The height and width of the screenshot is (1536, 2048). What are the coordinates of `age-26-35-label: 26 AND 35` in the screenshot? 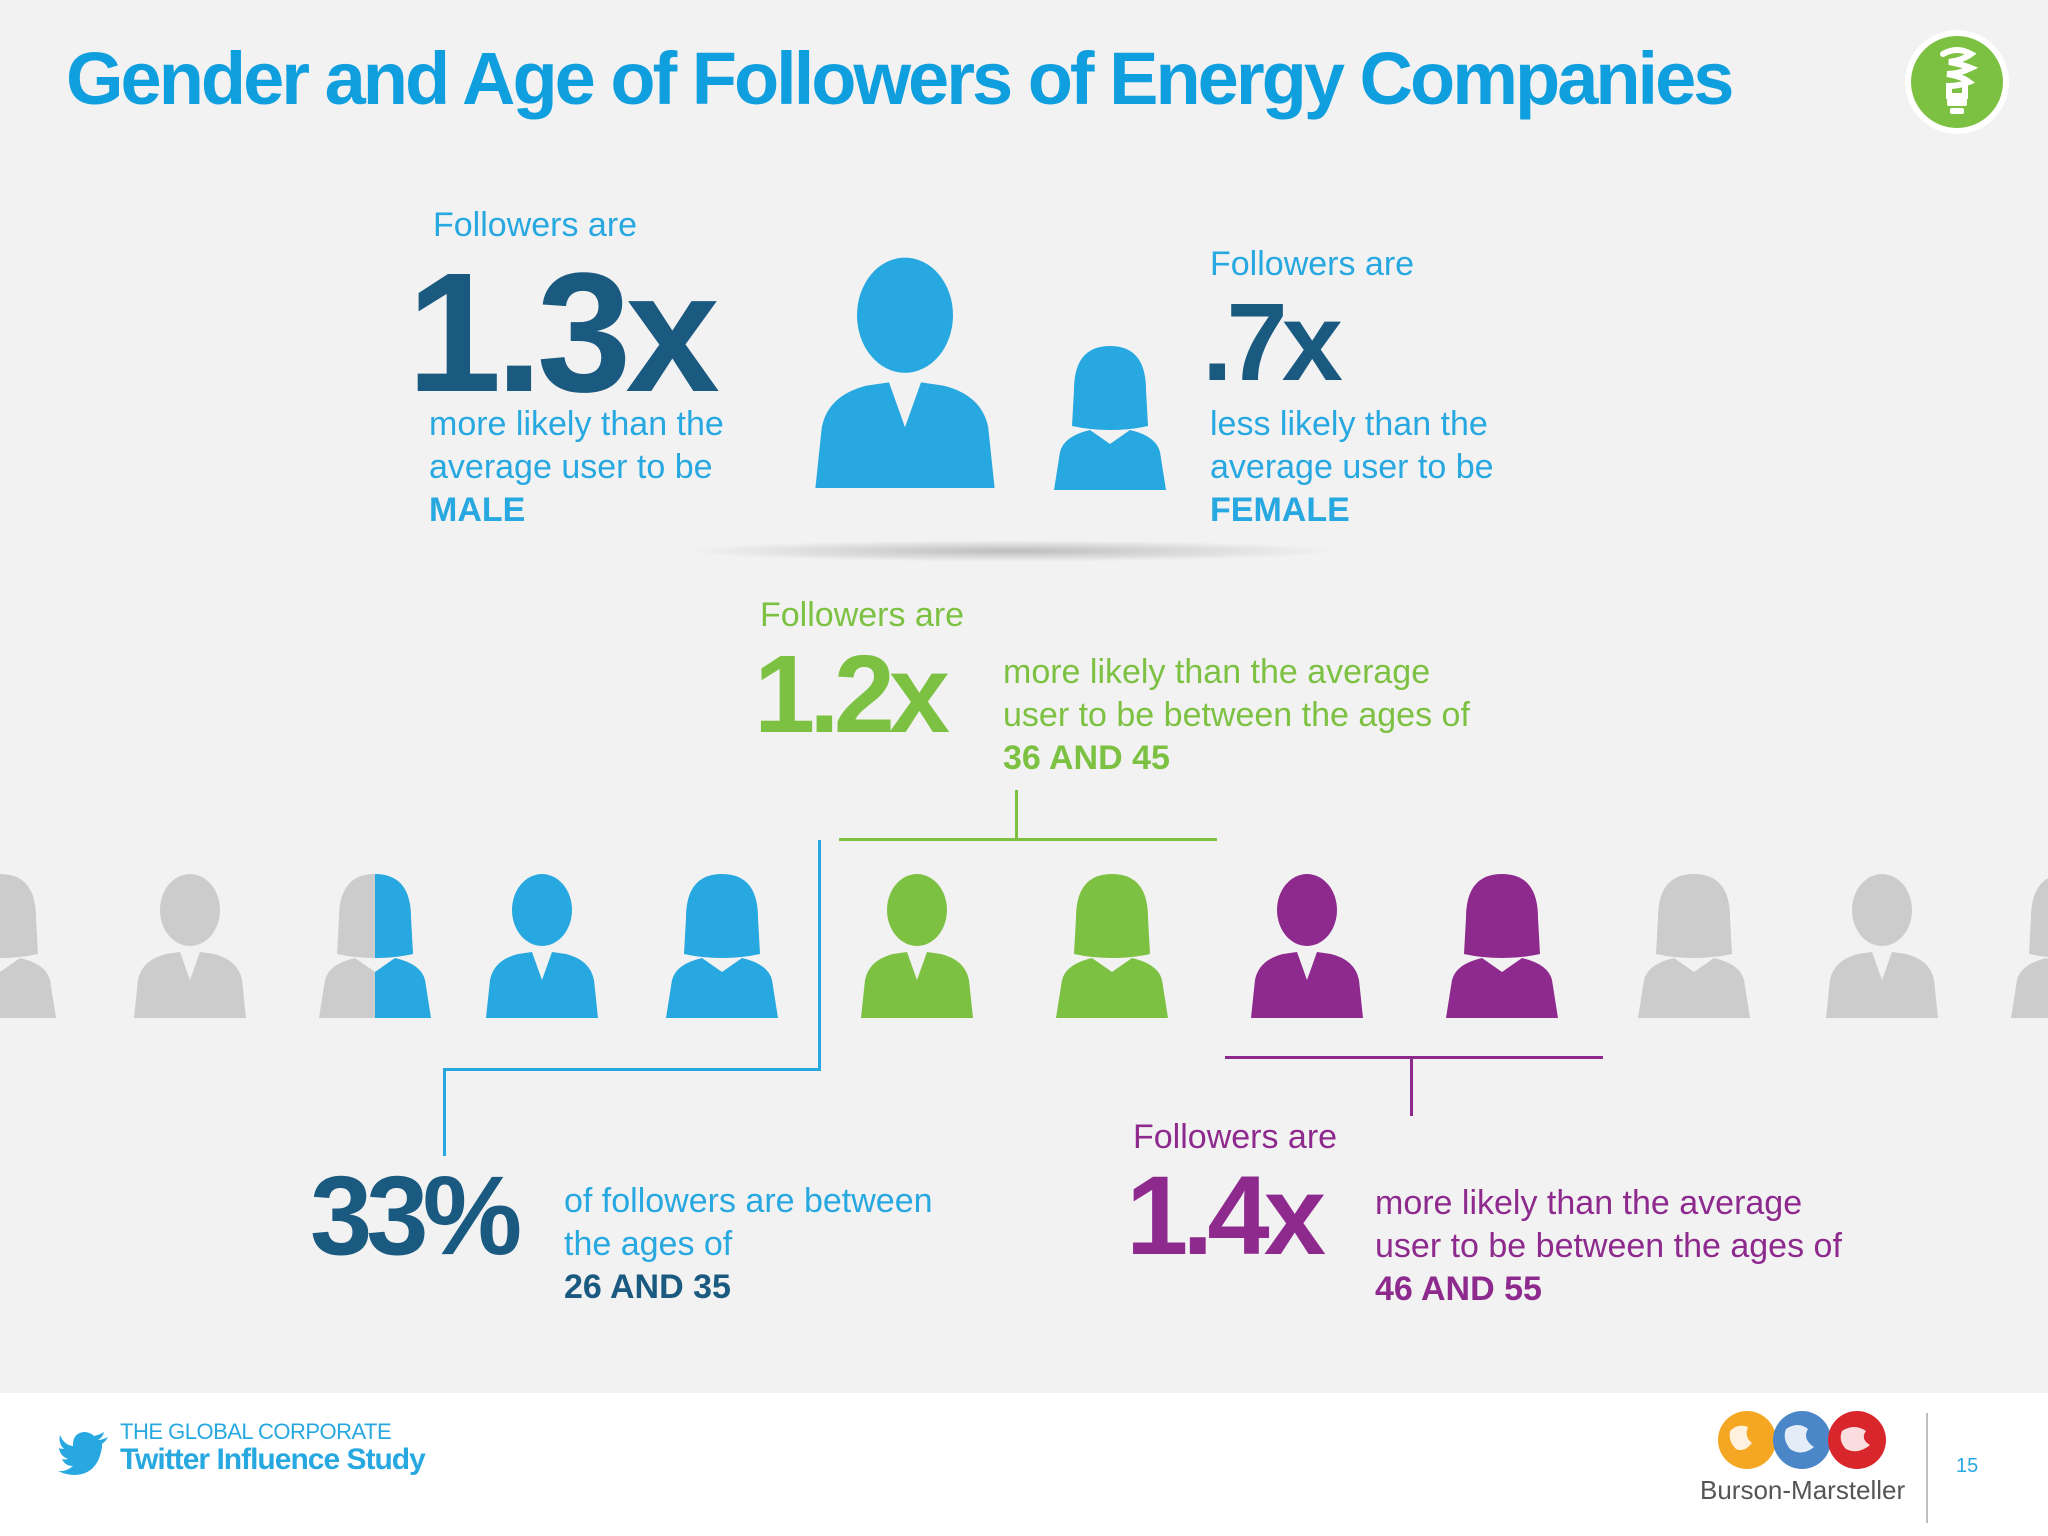 It's located at (647, 1287).